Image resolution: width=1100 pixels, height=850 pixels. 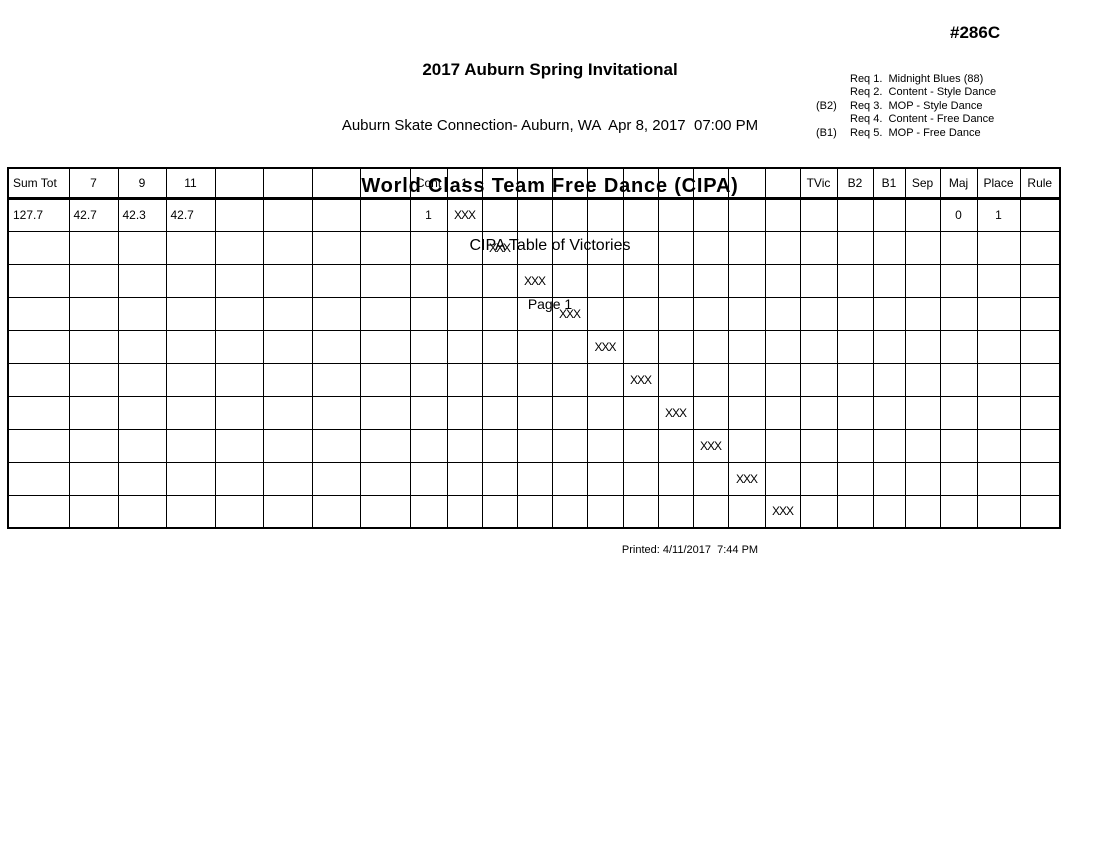 I want to click on column-header: Cont, so click(x=428, y=183).